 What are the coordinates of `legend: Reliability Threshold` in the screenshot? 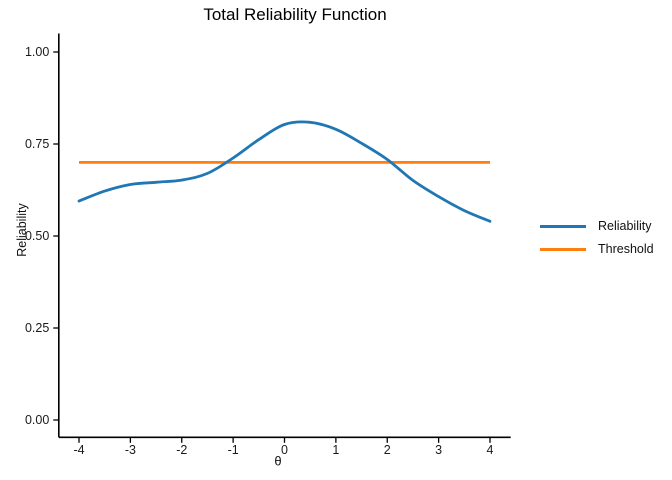 It's located at (597, 238).